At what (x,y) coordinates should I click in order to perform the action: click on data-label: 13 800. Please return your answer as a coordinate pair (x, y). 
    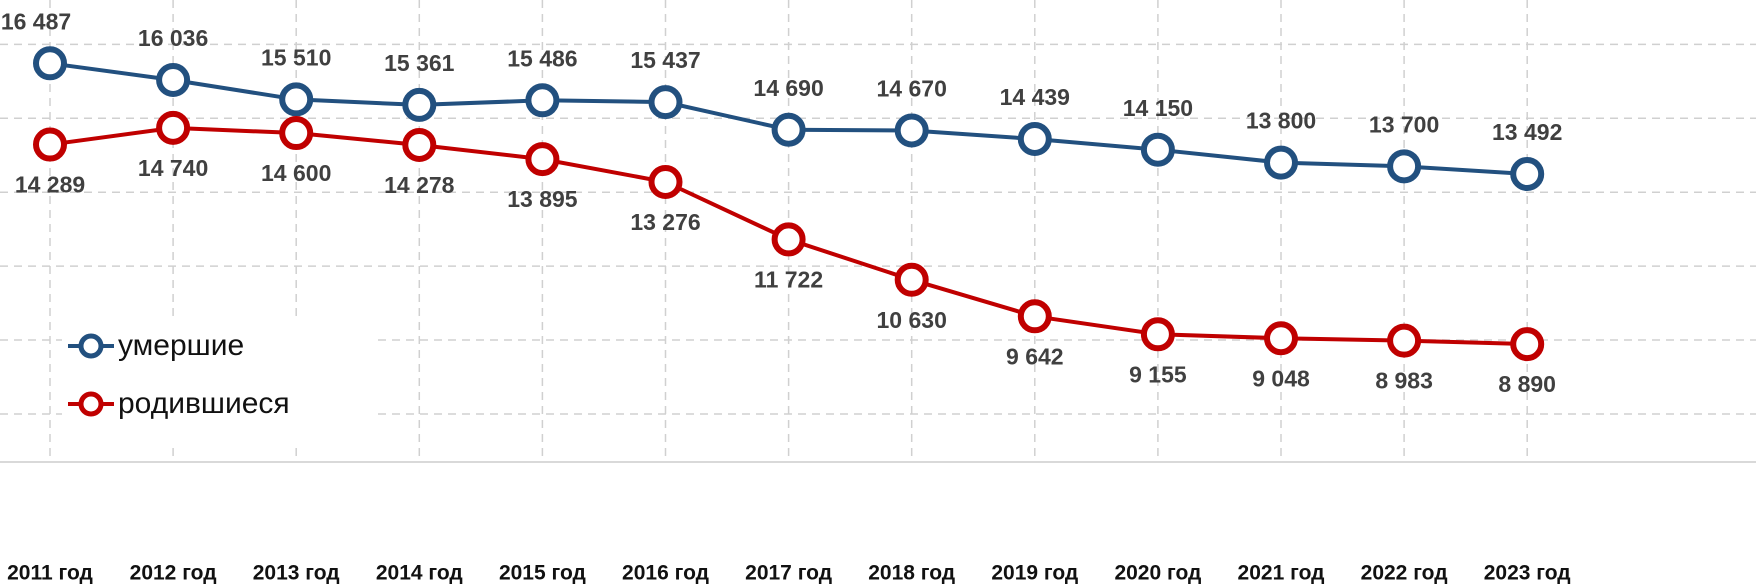
    Looking at the image, I should click on (1281, 121).